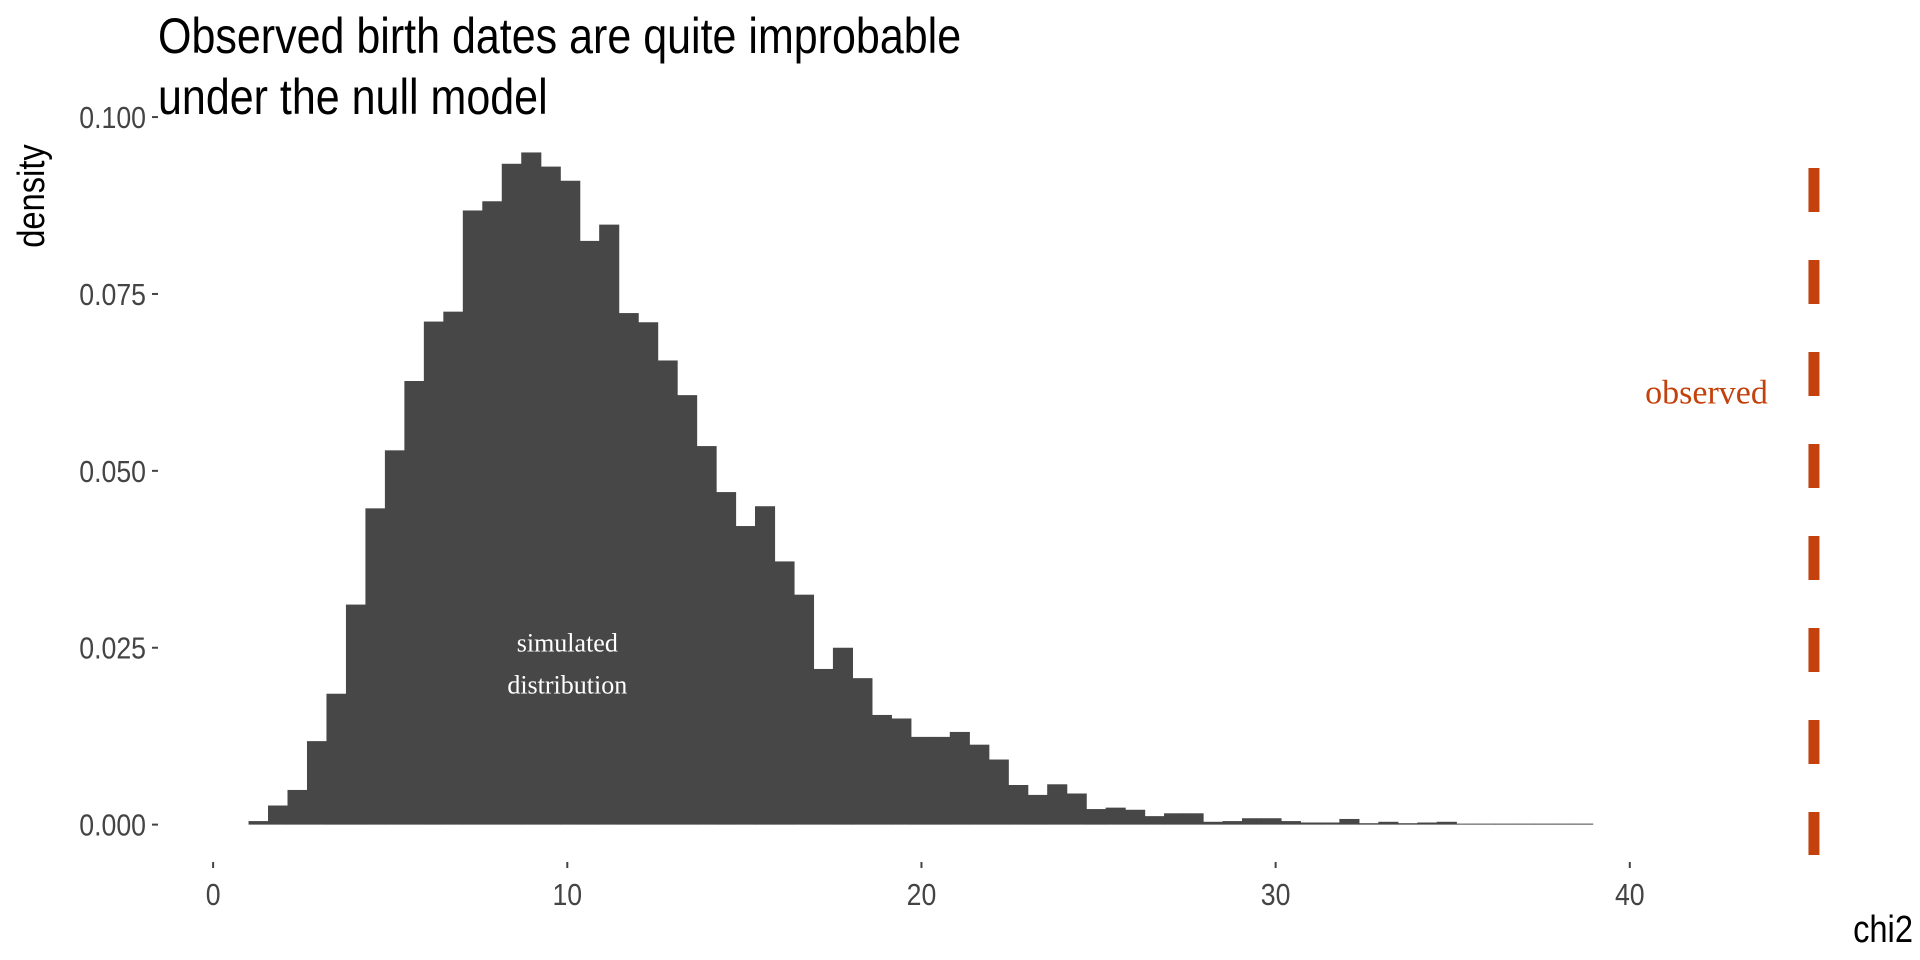  What do you see at coordinates (1276, 895) in the screenshot?
I see `x-tick-label: 30` at bounding box center [1276, 895].